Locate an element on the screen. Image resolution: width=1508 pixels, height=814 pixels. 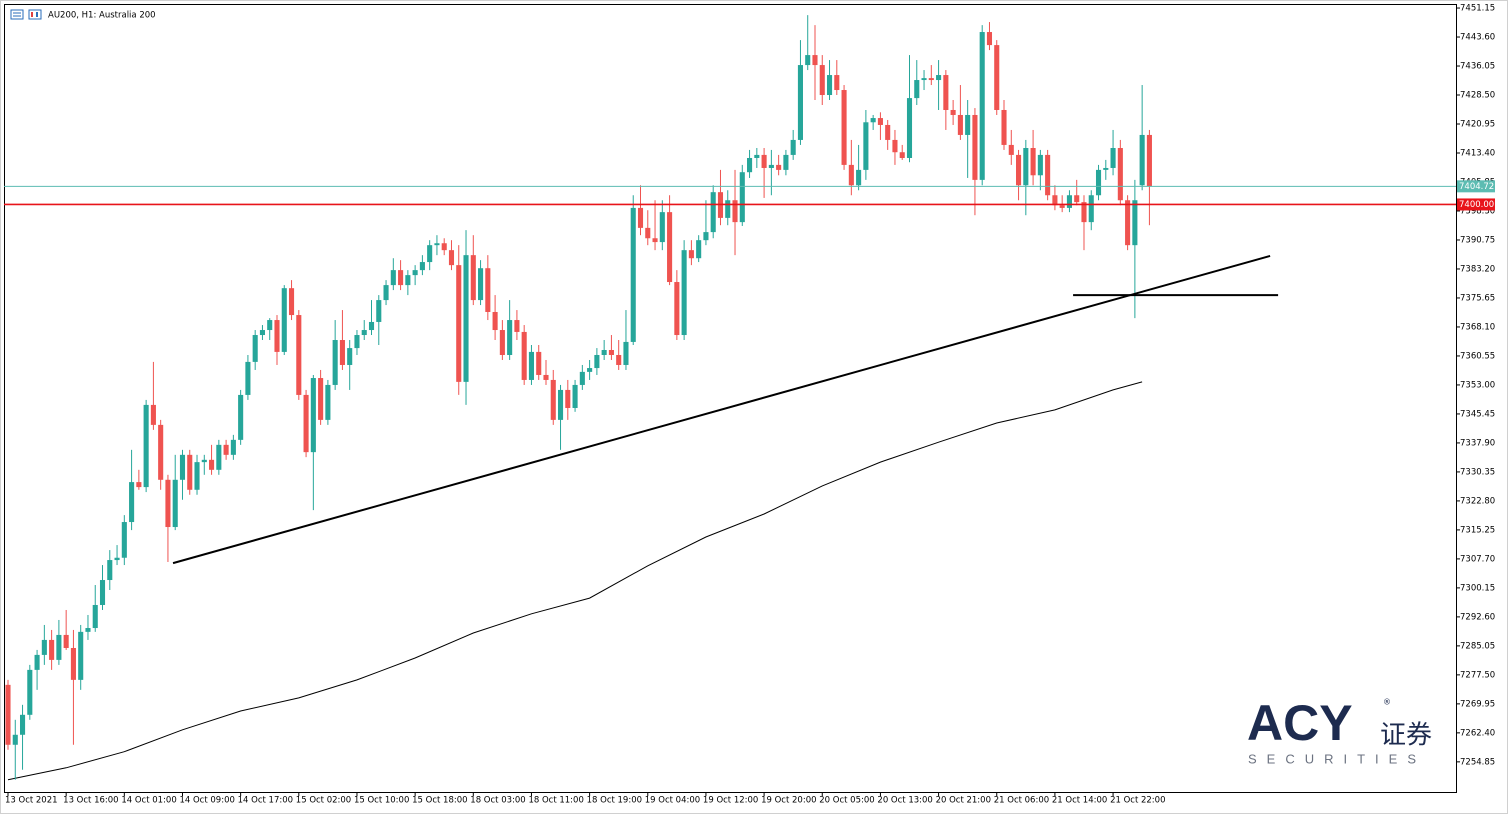
y-tick-label: 7254.85 is located at coordinates (1477, 762).